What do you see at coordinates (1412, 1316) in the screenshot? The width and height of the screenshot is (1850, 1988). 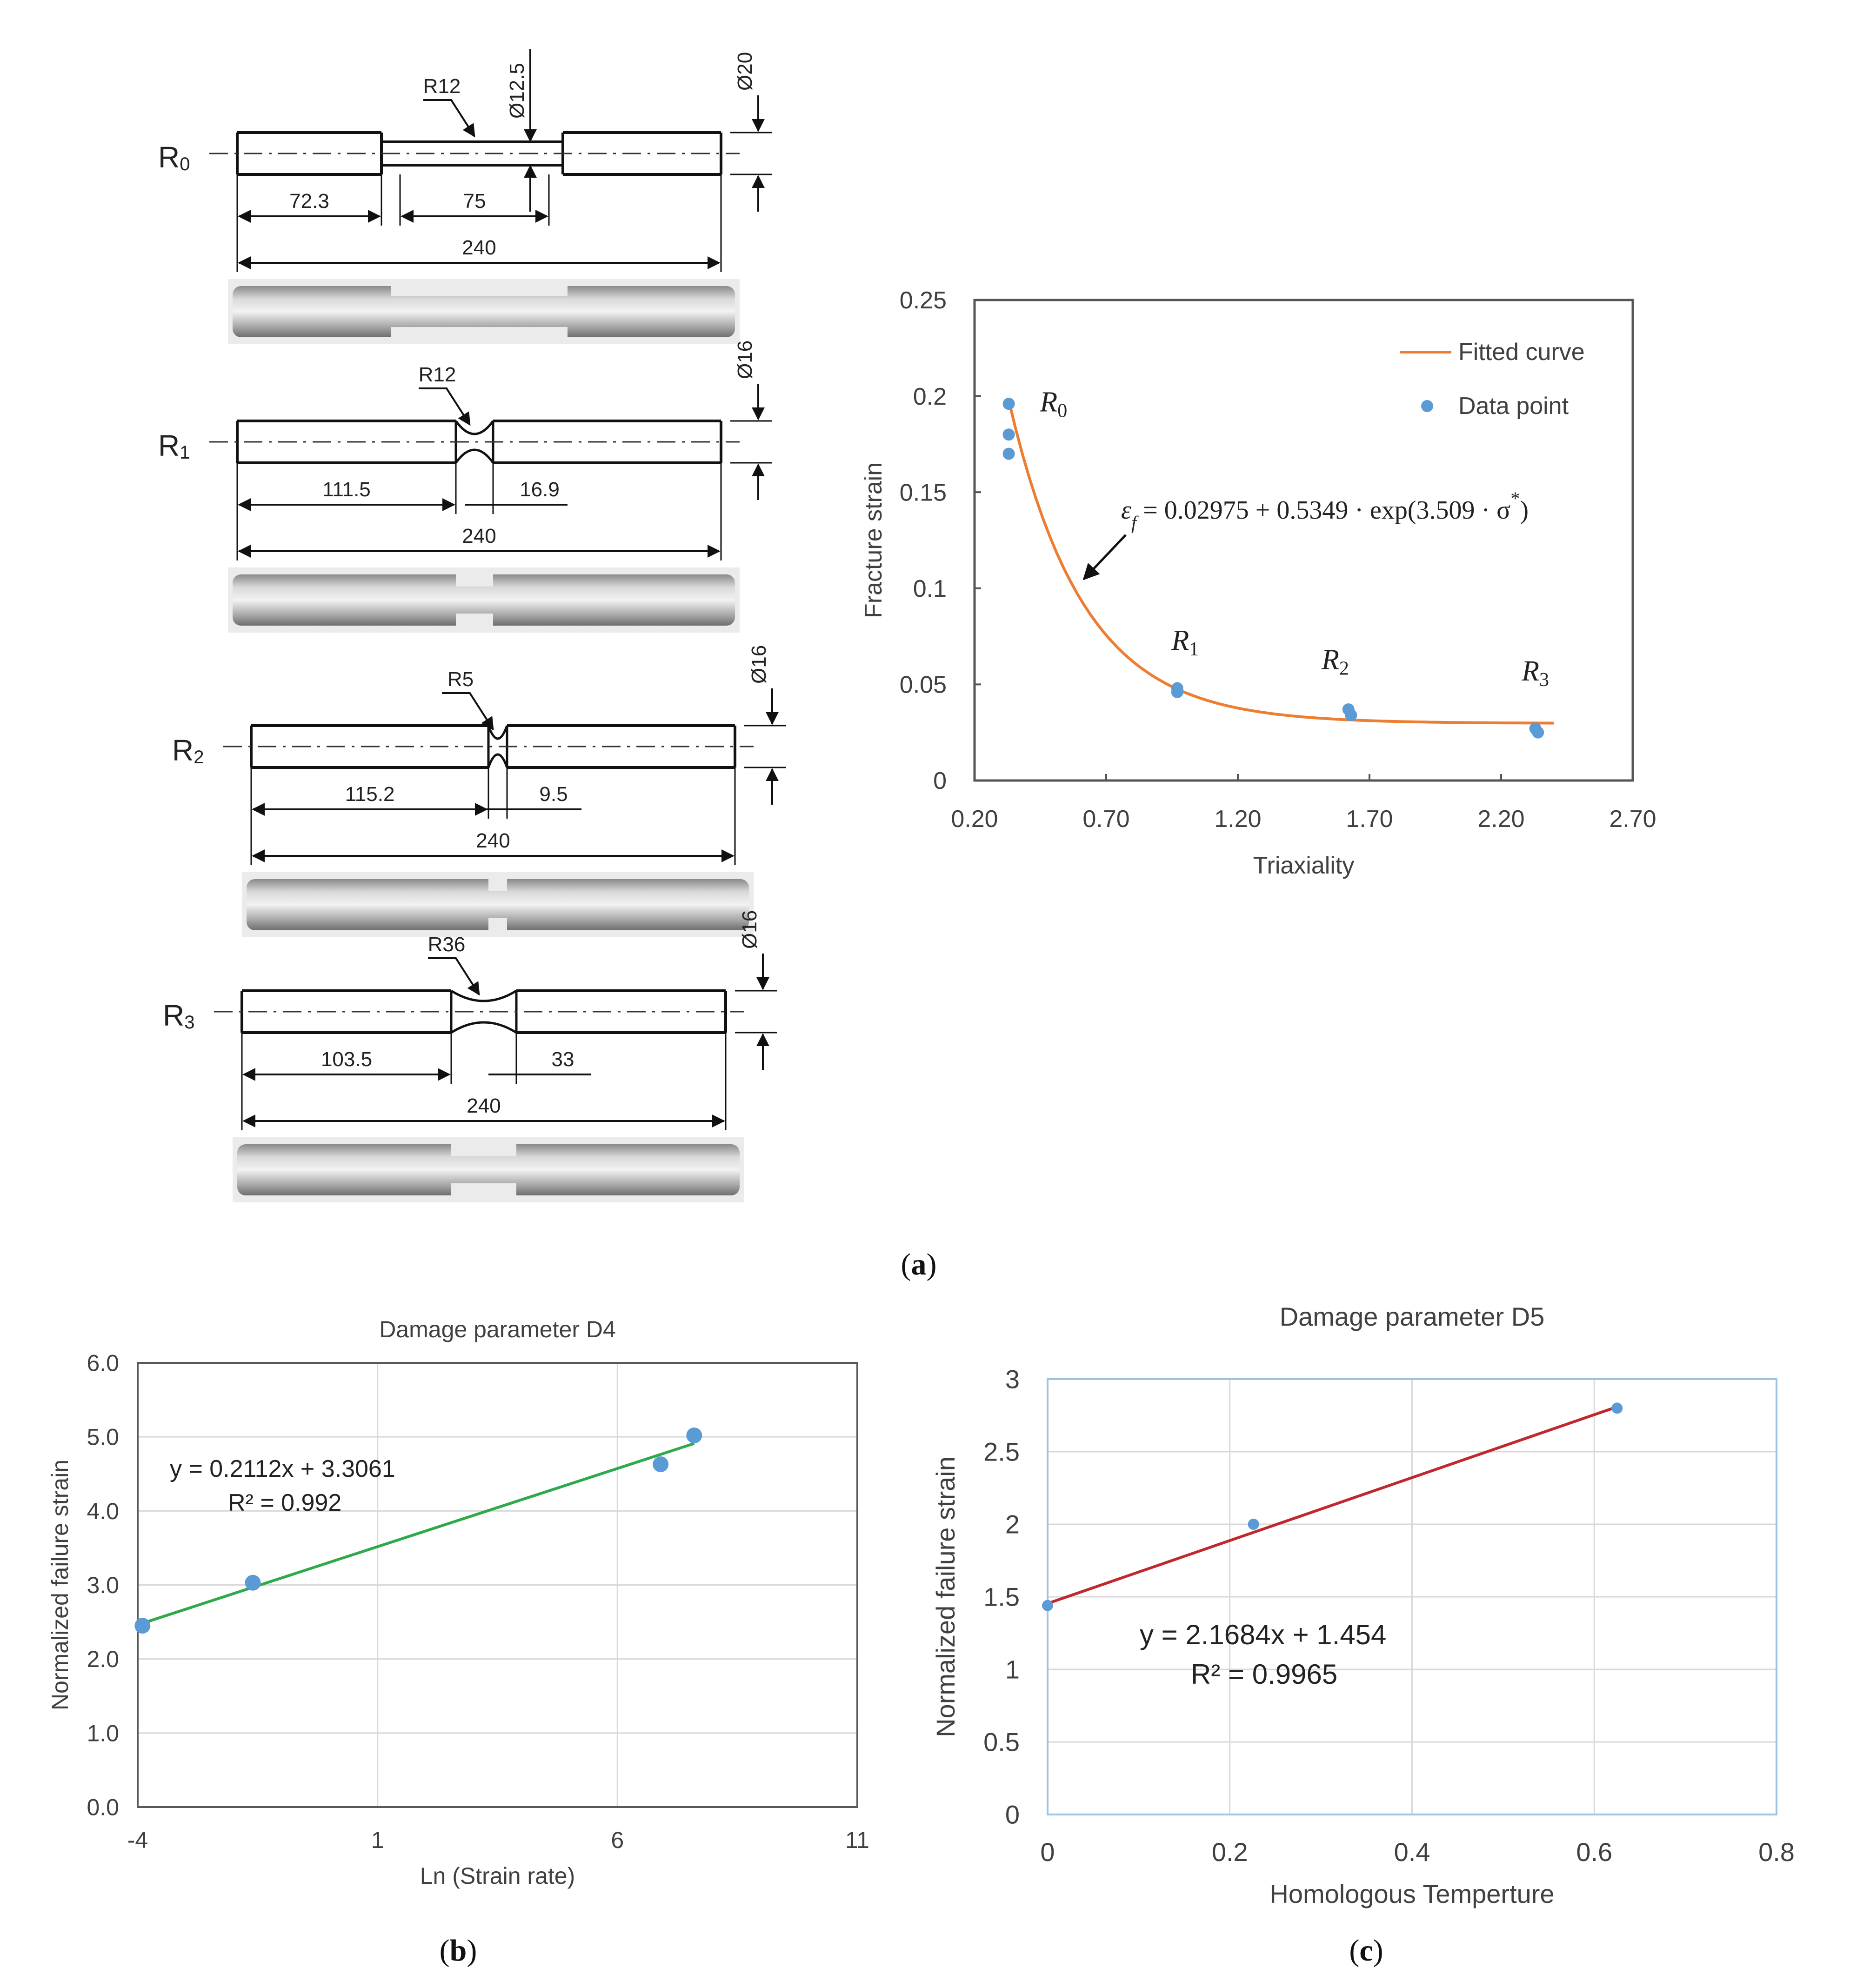 I see `chart-title: Damage parameter D5` at bounding box center [1412, 1316].